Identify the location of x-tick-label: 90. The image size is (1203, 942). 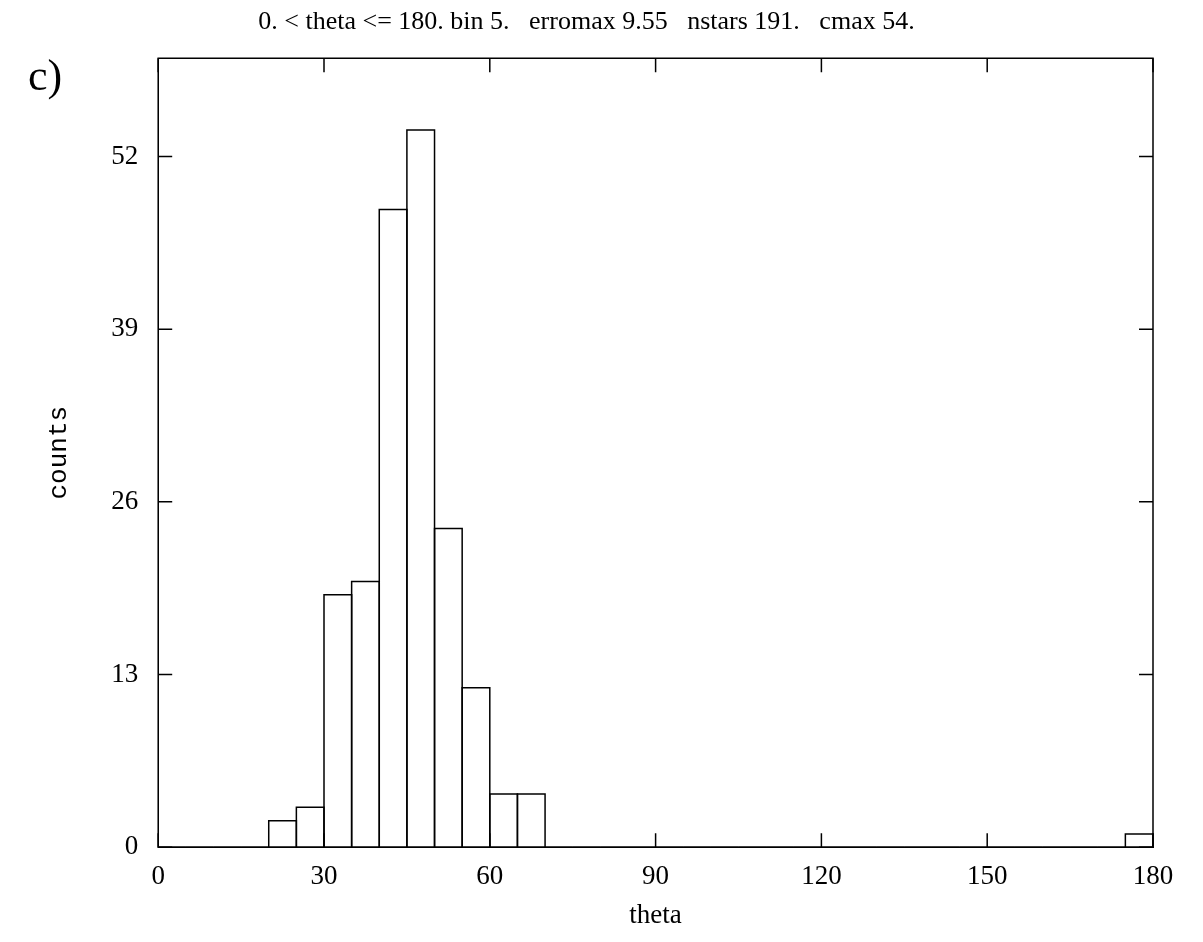
(656, 875).